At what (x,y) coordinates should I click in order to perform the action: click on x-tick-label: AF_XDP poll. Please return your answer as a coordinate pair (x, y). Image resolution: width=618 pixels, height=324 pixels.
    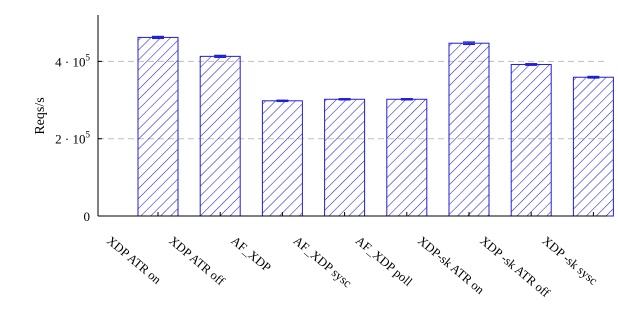
    Looking at the image, I should click on (384, 262).